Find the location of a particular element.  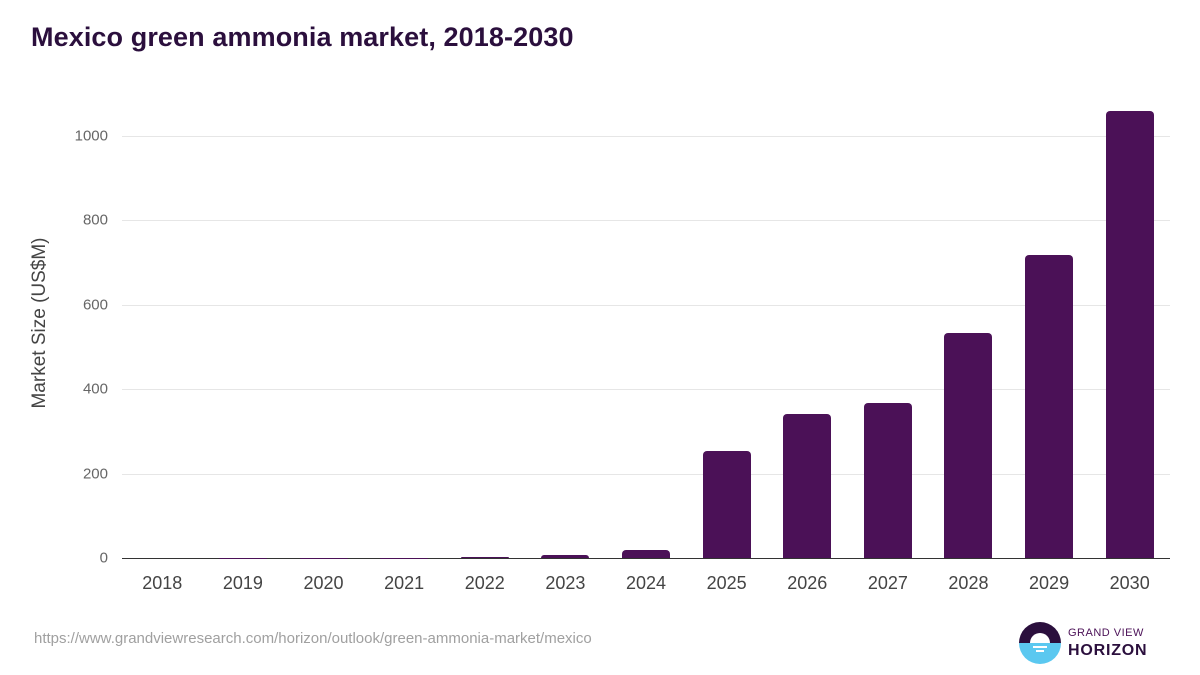

x-tick-label: 2027 is located at coordinates (887, 583).